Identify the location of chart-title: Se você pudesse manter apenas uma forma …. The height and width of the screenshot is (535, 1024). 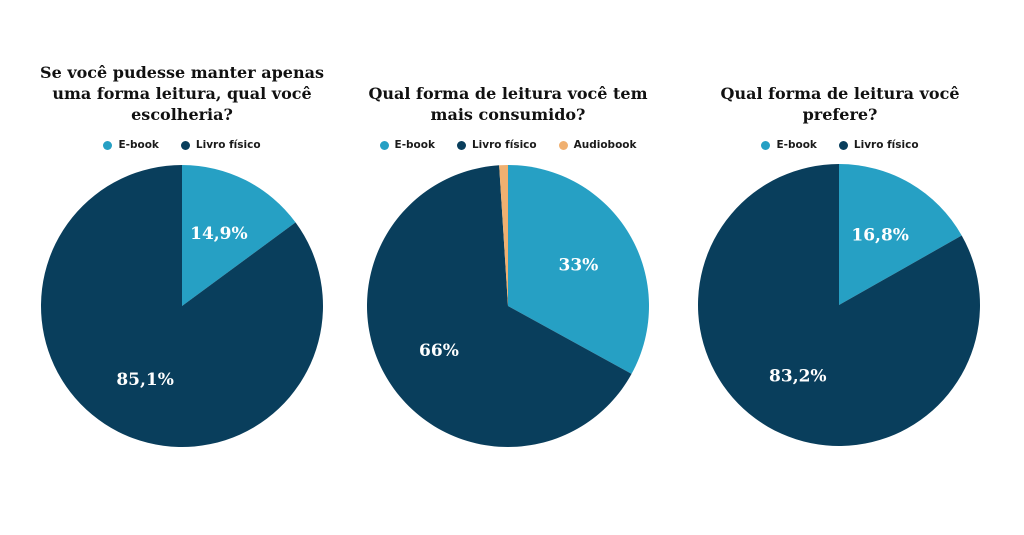
(182, 93).